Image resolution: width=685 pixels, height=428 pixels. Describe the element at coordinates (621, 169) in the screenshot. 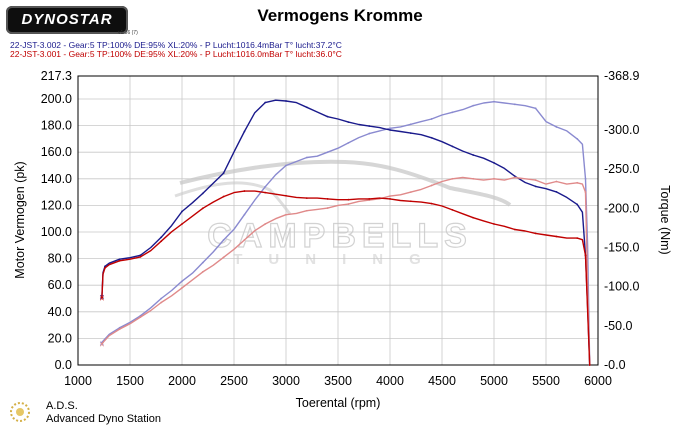

I see `y2-tick-label: -250.0` at that location.